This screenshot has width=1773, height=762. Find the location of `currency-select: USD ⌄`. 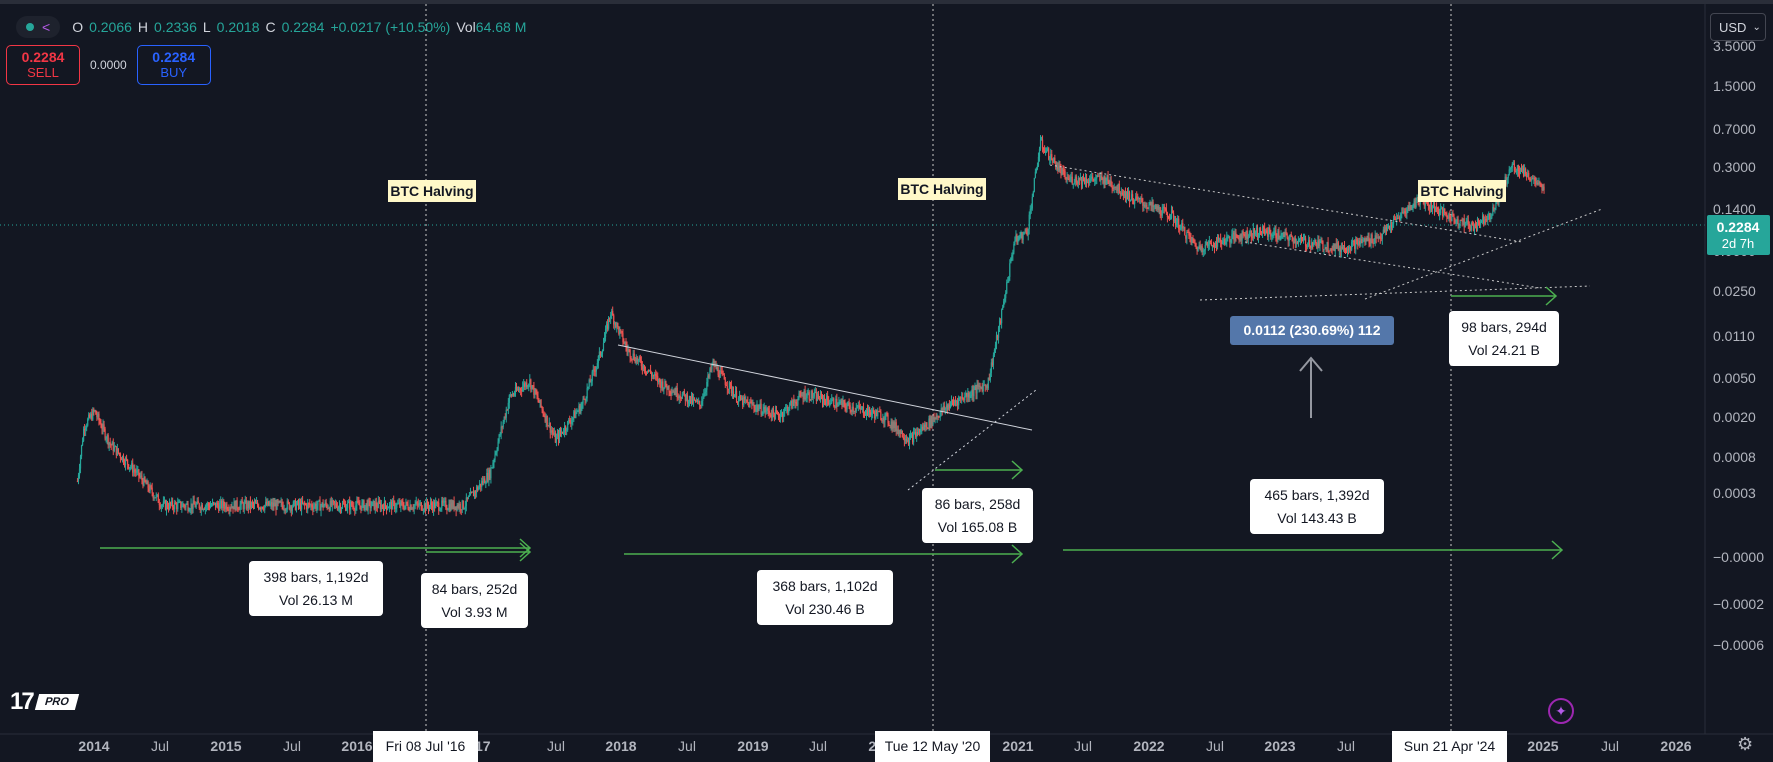

currency-select: USD ⌄ is located at coordinates (1738, 27).